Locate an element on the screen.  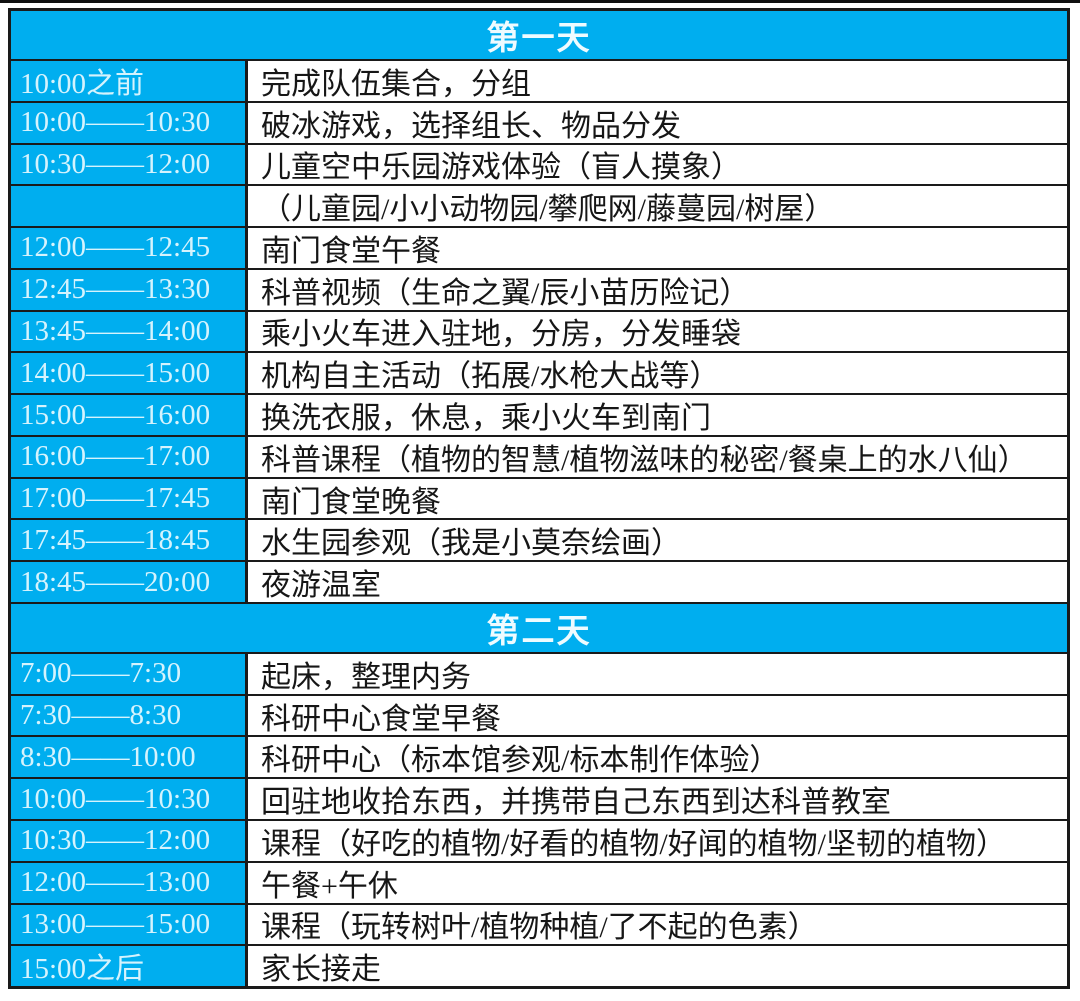
time-cell: 16:00——17:00 is located at coordinates (129, 456).